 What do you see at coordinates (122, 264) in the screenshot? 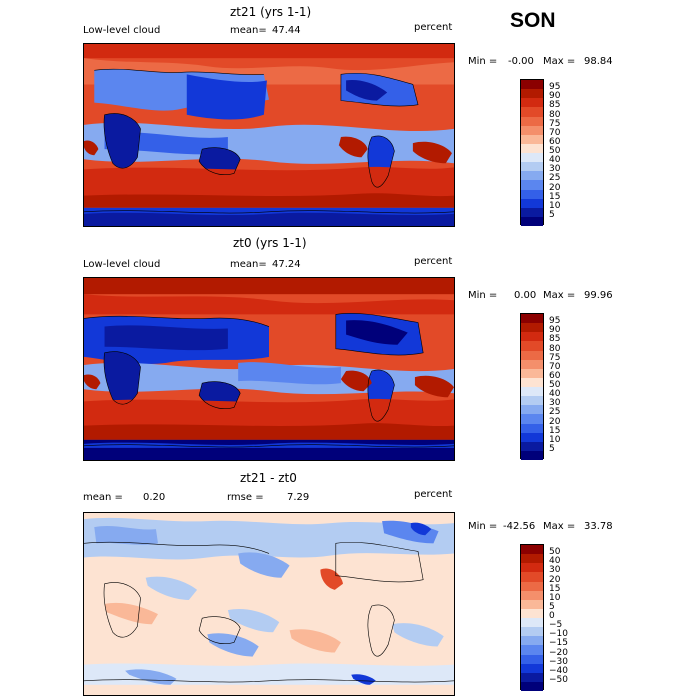
I see `panel-2-variable-label: Low-level cloud` at bounding box center [122, 264].